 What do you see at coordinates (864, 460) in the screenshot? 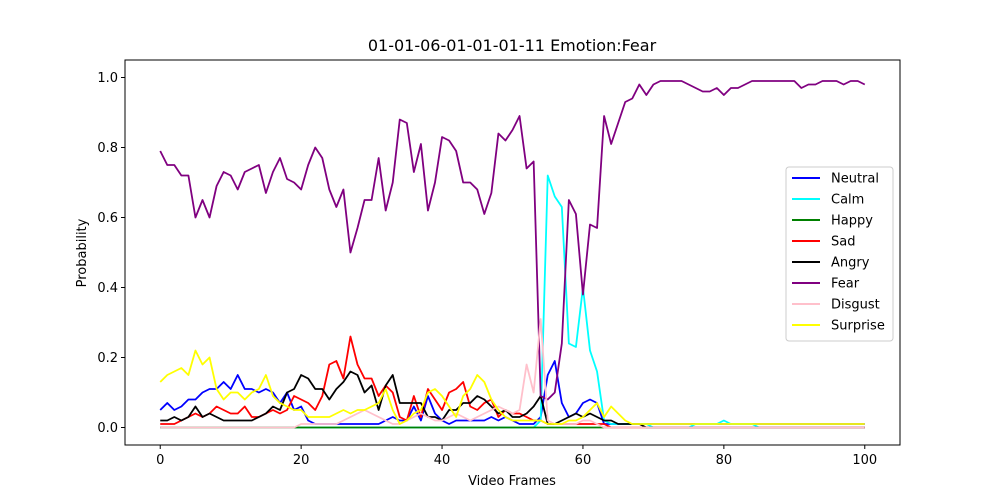
I see `x-tick-label: 100` at bounding box center [864, 460].